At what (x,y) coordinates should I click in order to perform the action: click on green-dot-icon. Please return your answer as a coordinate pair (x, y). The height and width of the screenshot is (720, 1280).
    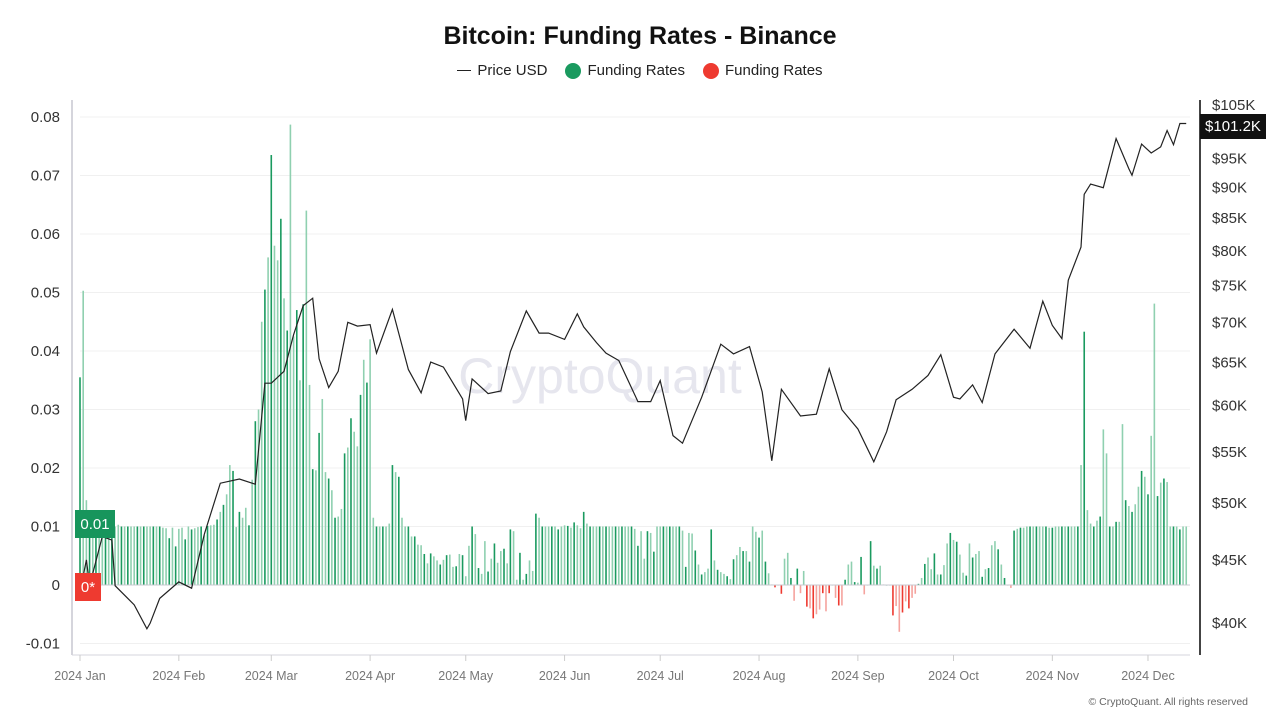
    Looking at the image, I should click on (573, 70).